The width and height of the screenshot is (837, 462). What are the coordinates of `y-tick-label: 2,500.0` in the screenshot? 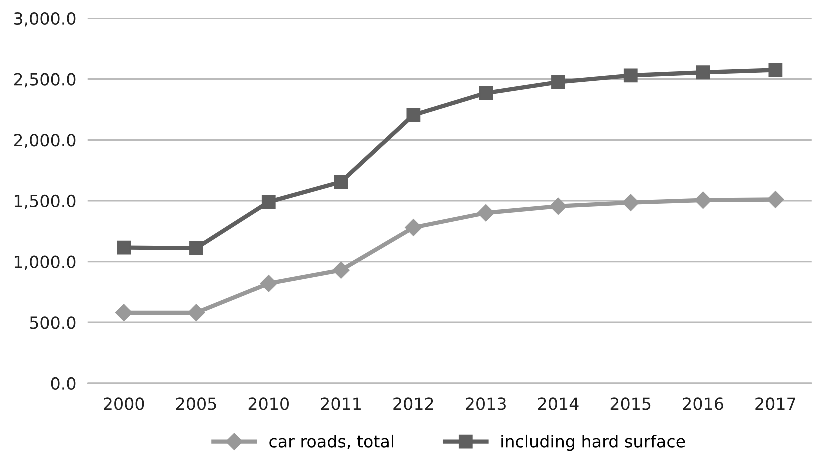 It's located at (45, 80).